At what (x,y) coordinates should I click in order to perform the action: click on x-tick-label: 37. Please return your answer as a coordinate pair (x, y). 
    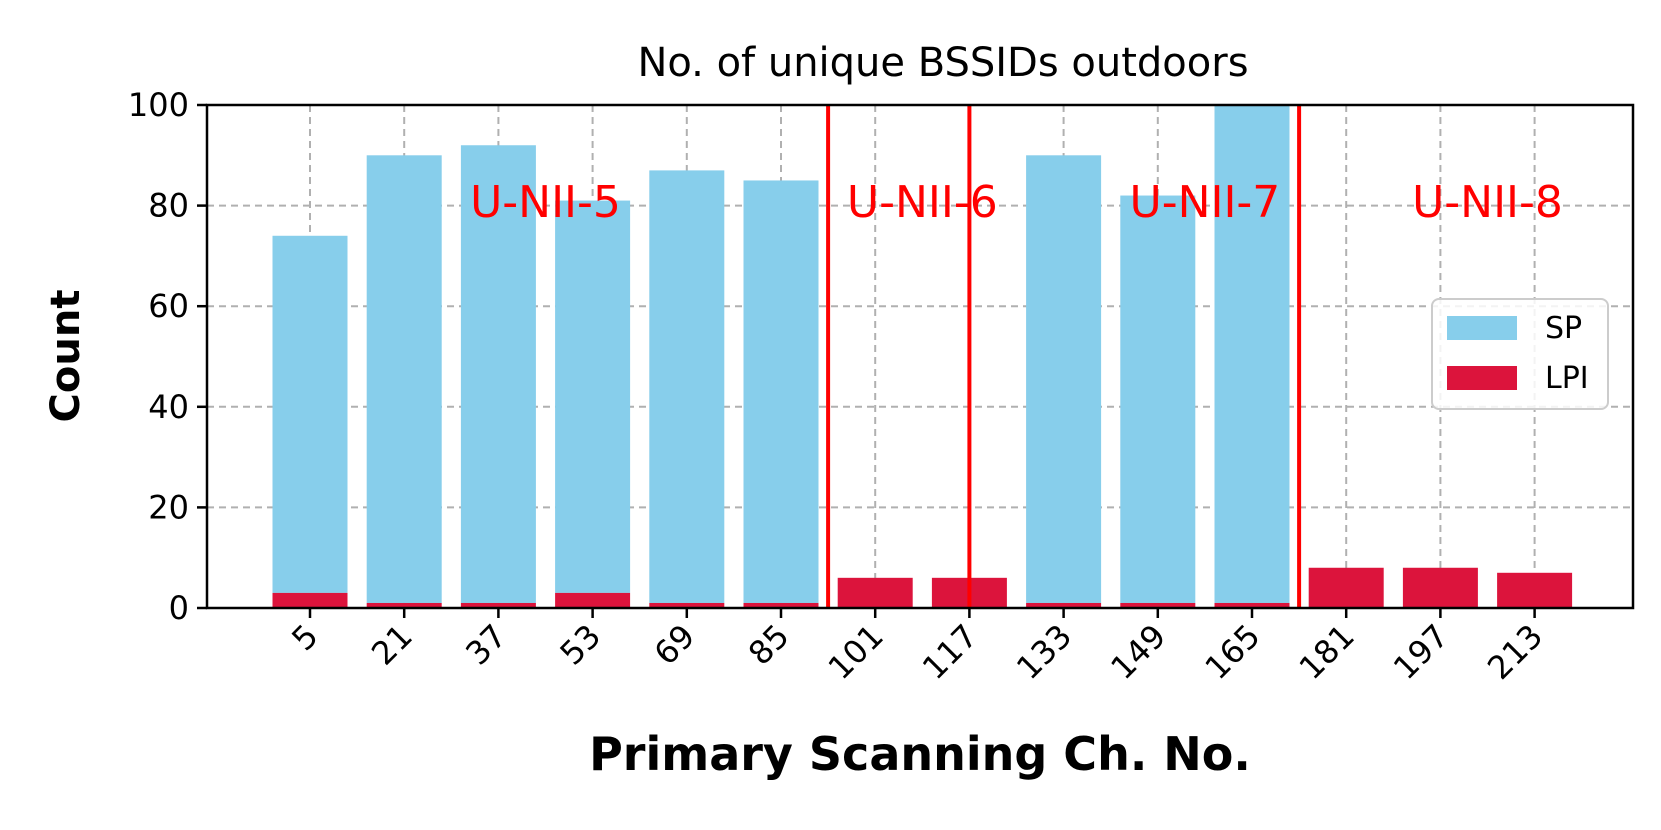
    Looking at the image, I should click on (486, 645).